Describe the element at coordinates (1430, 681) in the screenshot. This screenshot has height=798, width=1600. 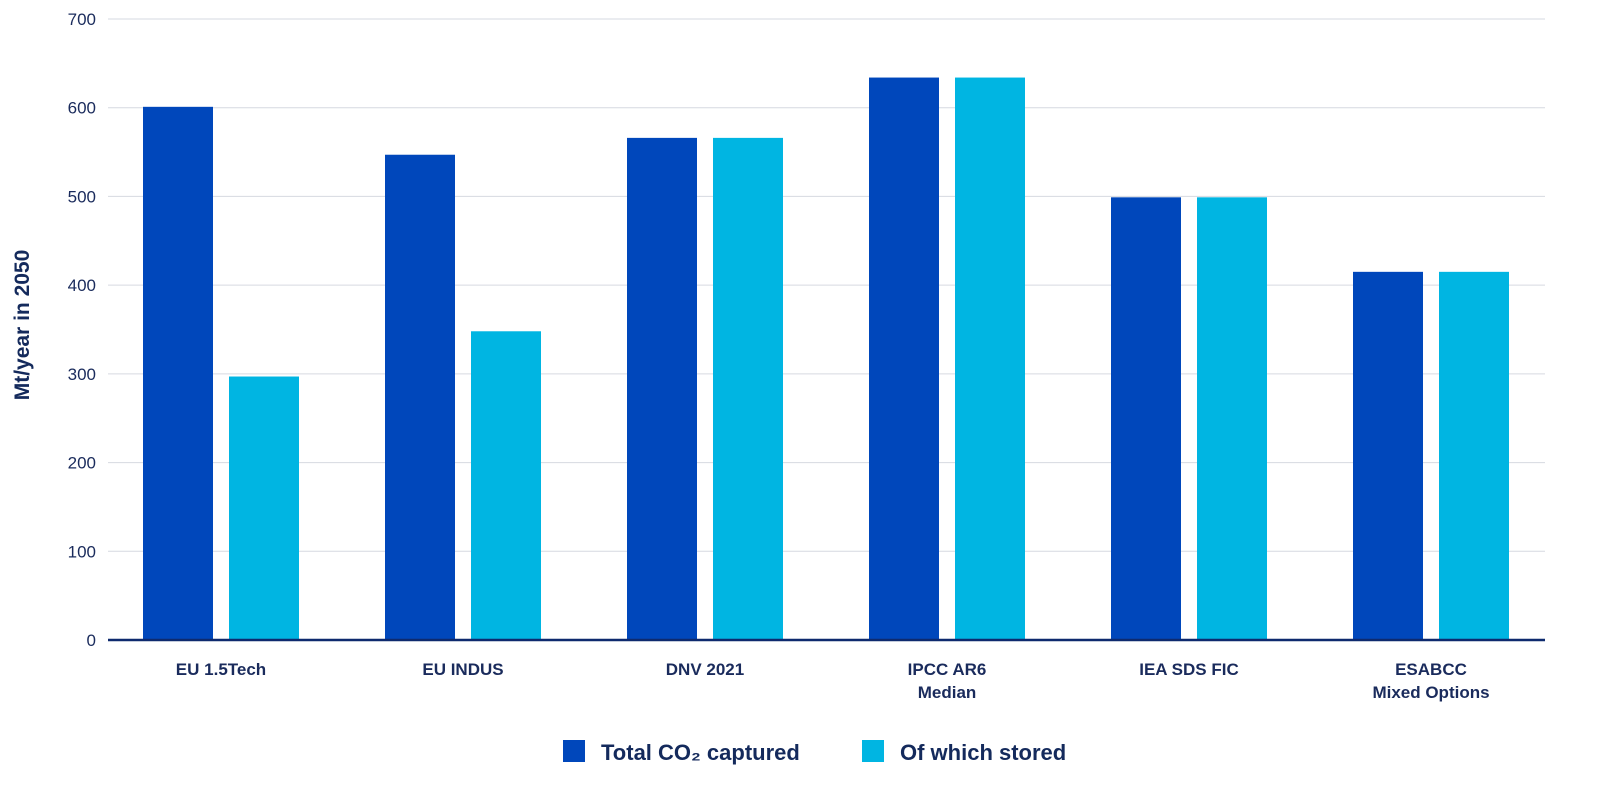
I see `x-category-label-6: ESABCC Mixed Options` at that location.